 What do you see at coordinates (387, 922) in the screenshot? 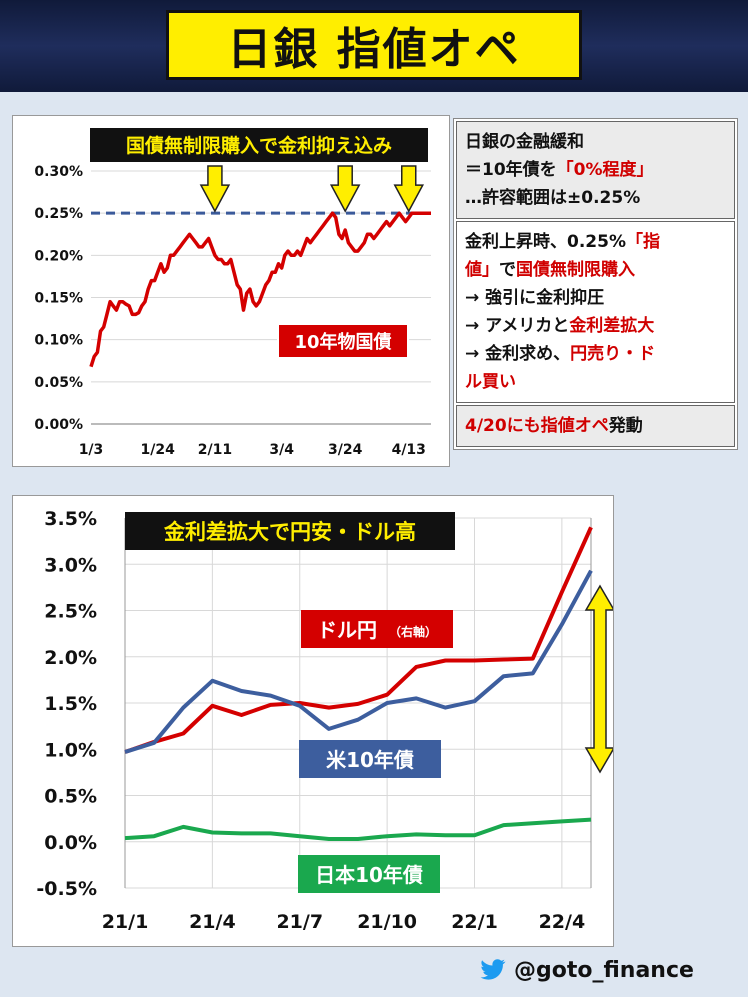
I see `x-tick-label: 21/10` at bounding box center [387, 922].